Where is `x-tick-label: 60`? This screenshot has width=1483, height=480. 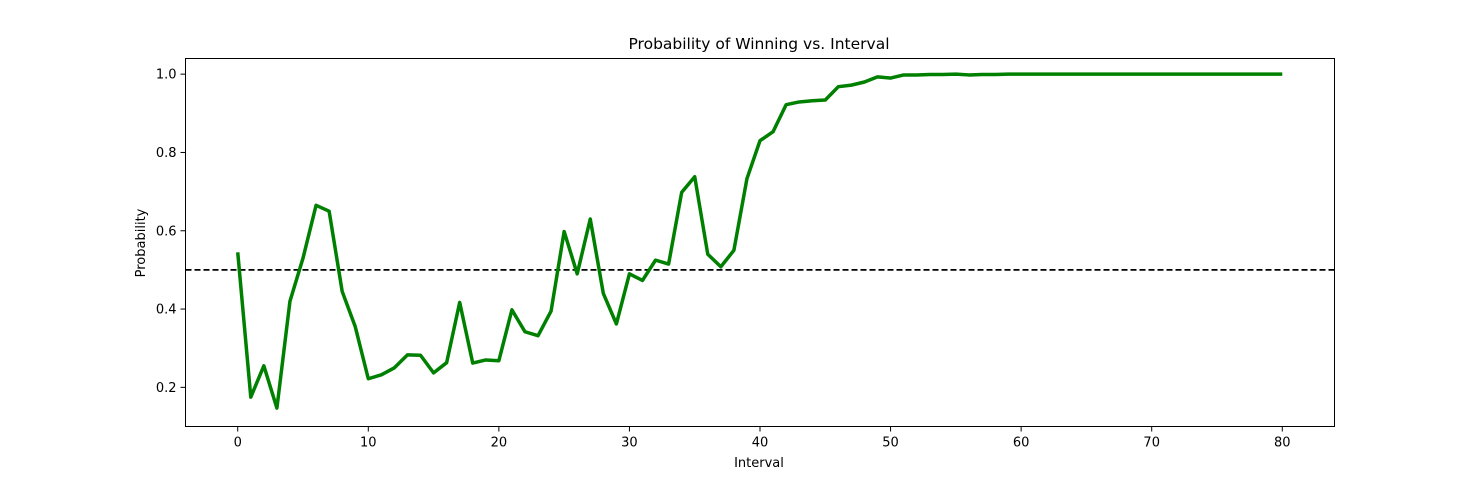 x-tick-label: 60 is located at coordinates (1021, 443).